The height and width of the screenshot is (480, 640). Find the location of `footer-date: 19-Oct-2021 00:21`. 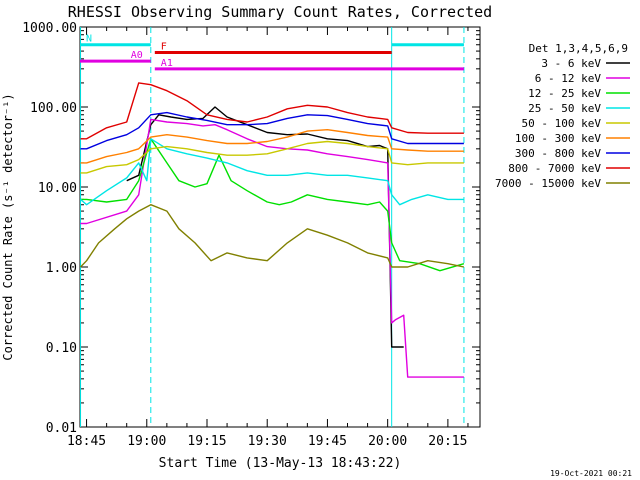

footer-date: 19-Oct-2021 00:21 is located at coordinates (591, 473).